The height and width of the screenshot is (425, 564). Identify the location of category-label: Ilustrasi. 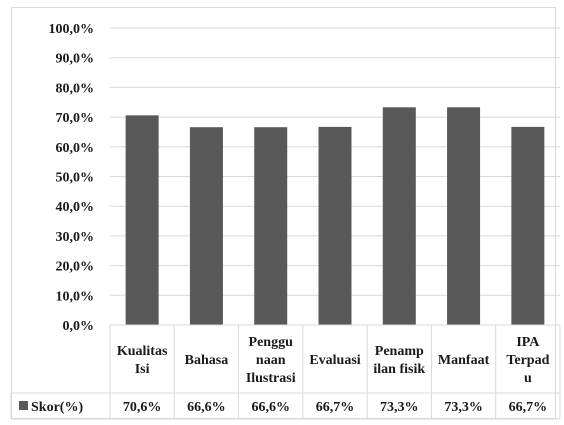
(271, 378).